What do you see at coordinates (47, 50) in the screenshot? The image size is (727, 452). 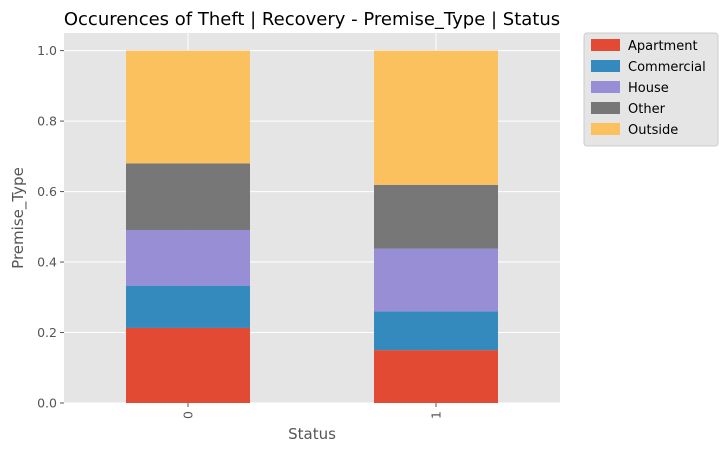 I see `y-tick-label: 1.0` at bounding box center [47, 50].